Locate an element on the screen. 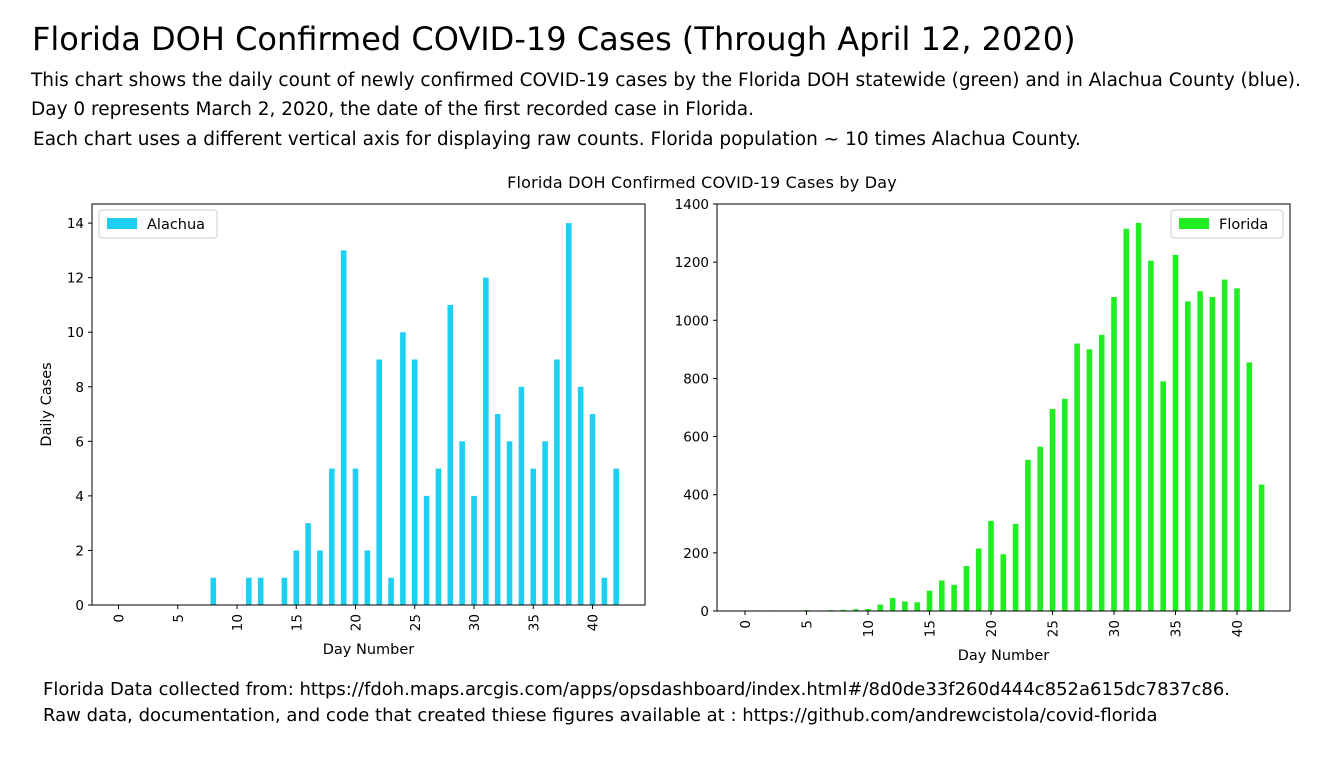 This screenshot has width=1342, height=757. y-tick-label: 0 is located at coordinates (79, 606).